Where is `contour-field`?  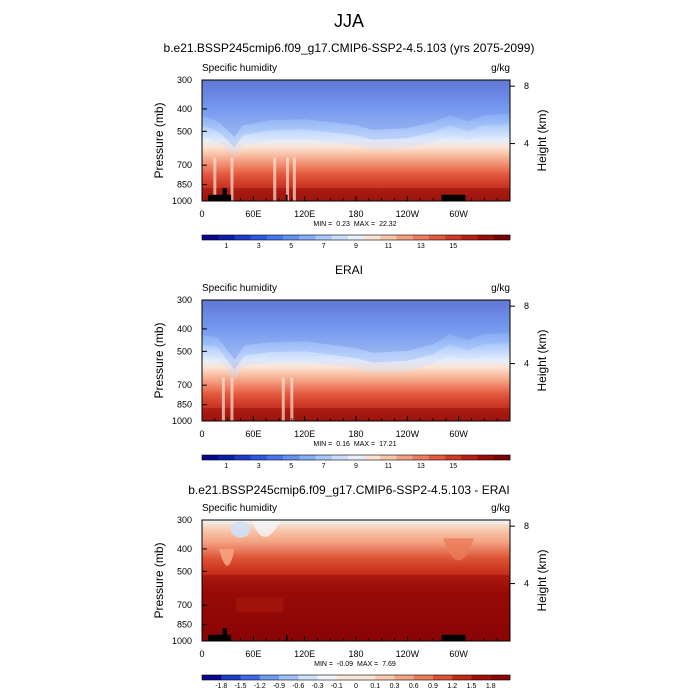 contour-field is located at coordinates (356, 140).